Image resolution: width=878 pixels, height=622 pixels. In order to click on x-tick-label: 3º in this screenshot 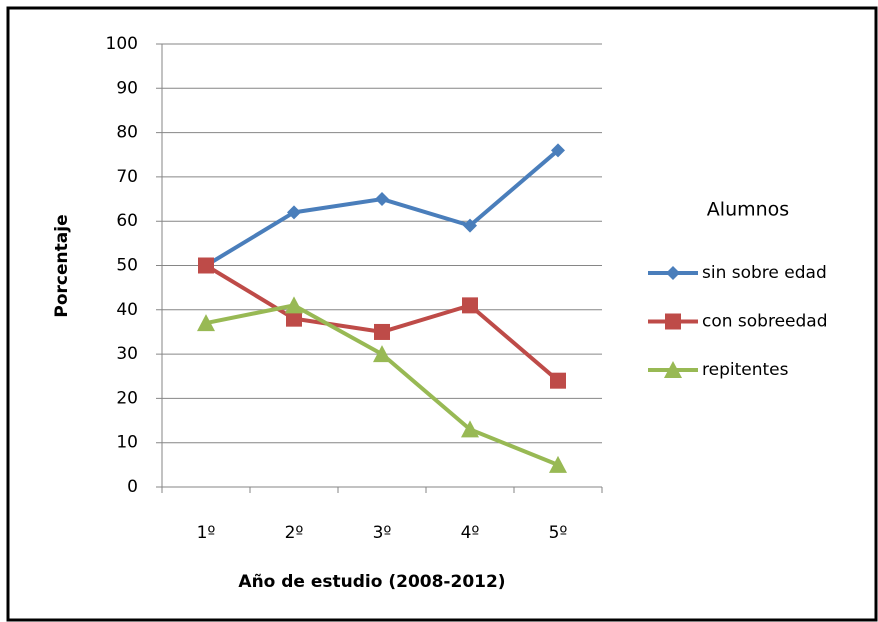, I will do `click(382, 533)`.